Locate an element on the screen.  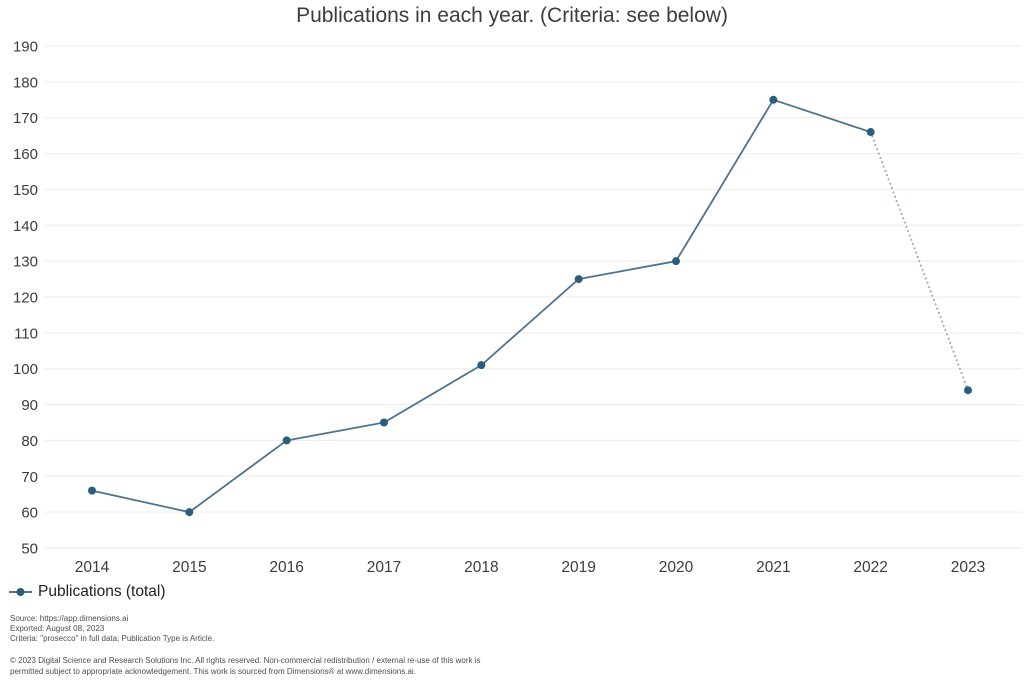
y-tick-label: 140 is located at coordinates (25, 226).